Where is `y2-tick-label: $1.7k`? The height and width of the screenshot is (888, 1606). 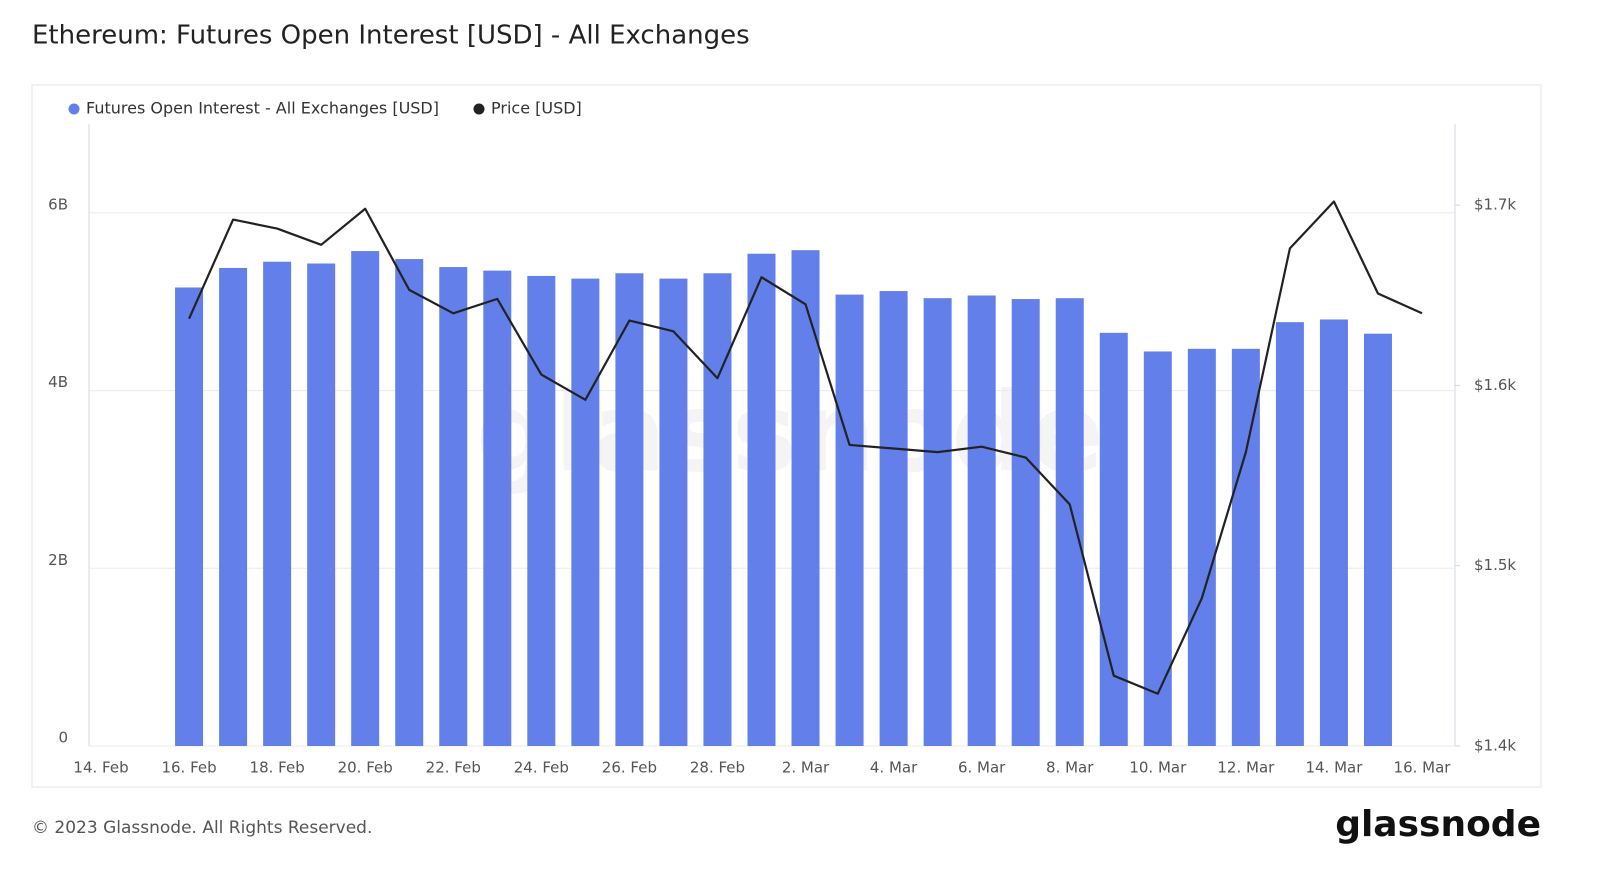
y2-tick-label: $1.7k is located at coordinates (1495, 205).